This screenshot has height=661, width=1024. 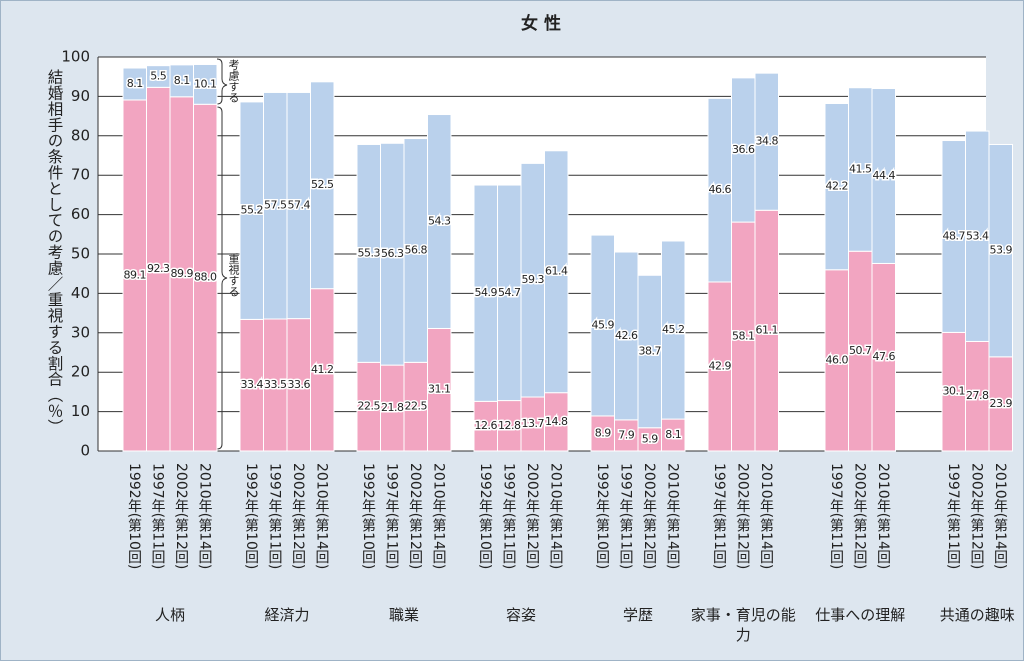 I want to click on value-label: 56.3, so click(x=392, y=253).